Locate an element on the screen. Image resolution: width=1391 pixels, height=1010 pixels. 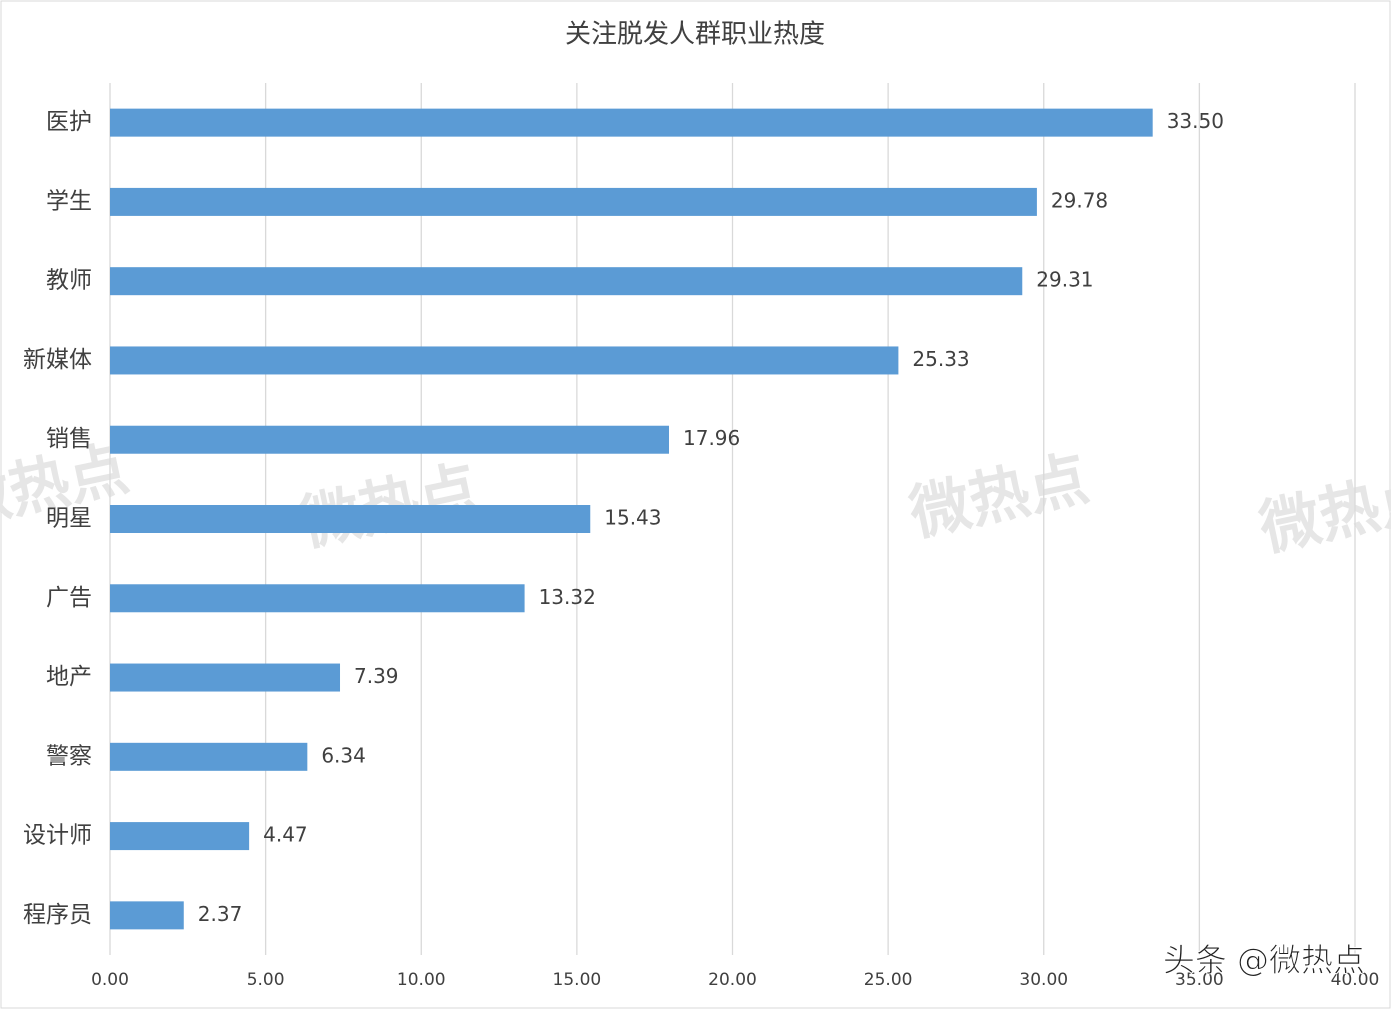
x-tick-label: 30.00 is located at coordinates (1043, 980).